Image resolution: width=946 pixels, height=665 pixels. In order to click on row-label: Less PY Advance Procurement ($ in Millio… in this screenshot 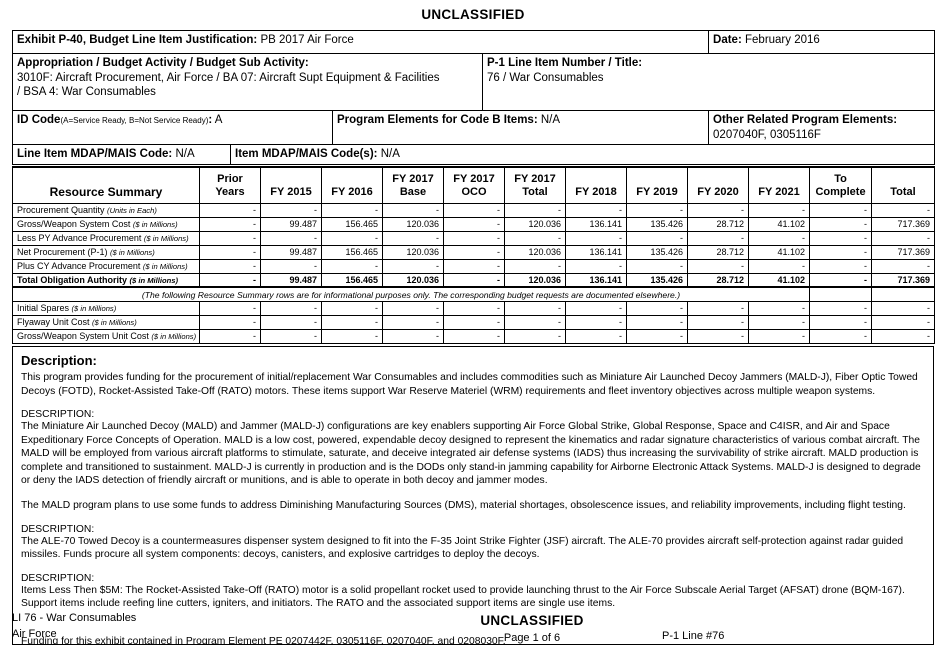, I will do `click(106, 238)`.